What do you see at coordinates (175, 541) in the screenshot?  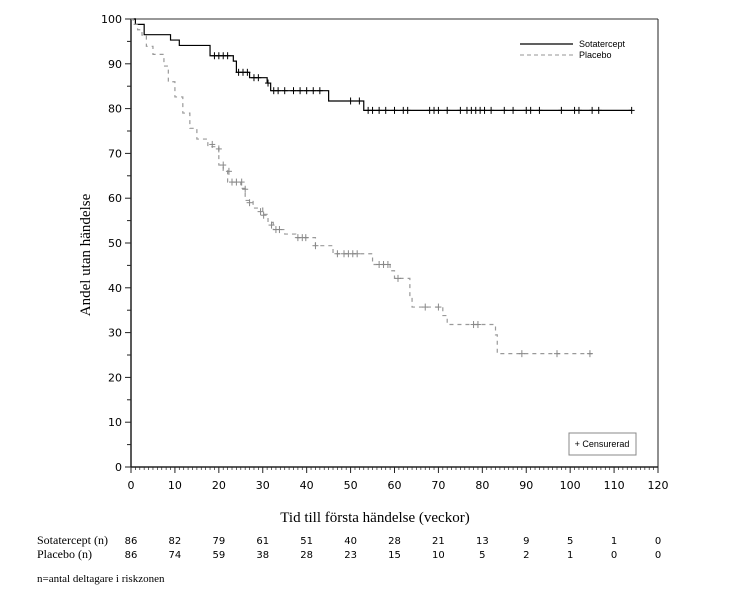 I see `risk-value: 82` at bounding box center [175, 541].